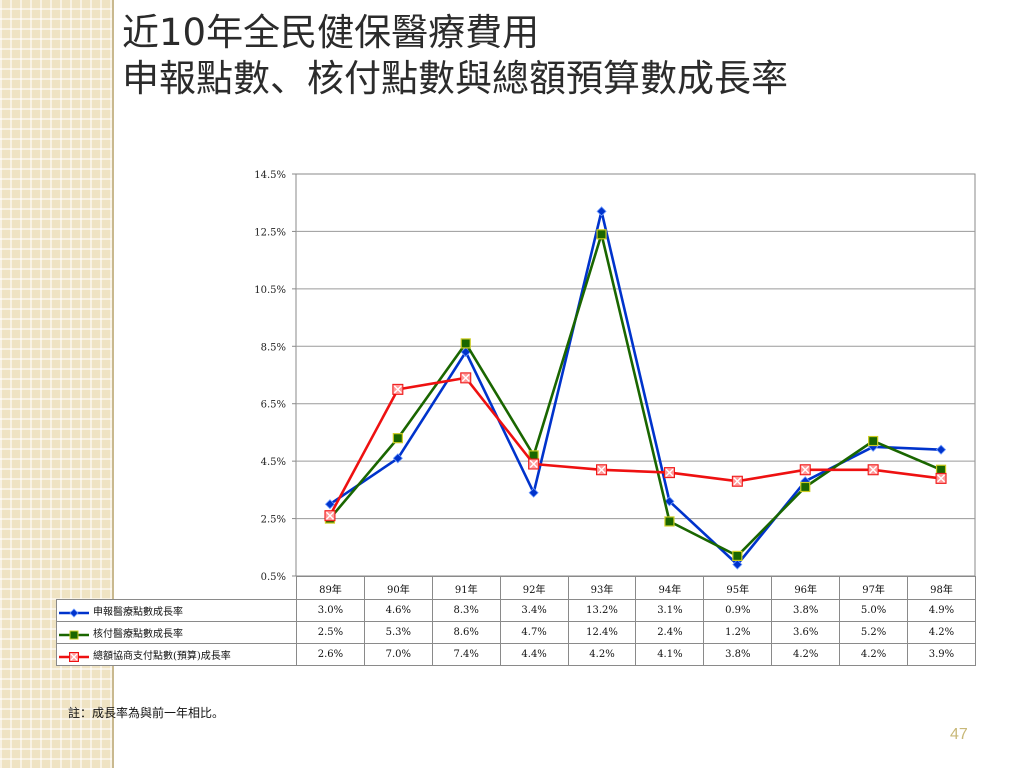  Describe the element at coordinates (534, 588) in the screenshot. I see `category-label: 92年` at that location.